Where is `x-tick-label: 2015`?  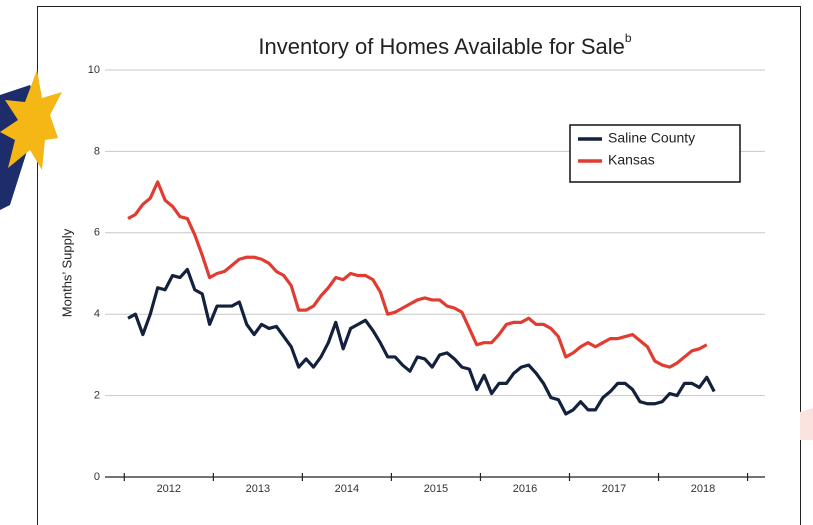 x-tick-label: 2015 is located at coordinates (436, 489).